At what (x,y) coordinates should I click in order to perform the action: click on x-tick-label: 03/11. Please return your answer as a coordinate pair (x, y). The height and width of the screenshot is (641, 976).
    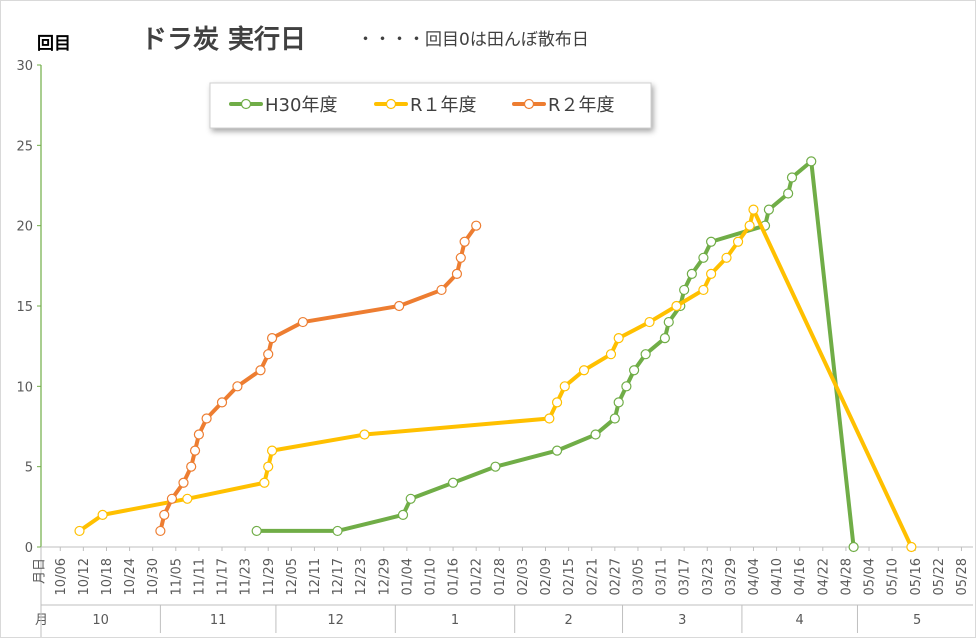
    Looking at the image, I should click on (662, 576).